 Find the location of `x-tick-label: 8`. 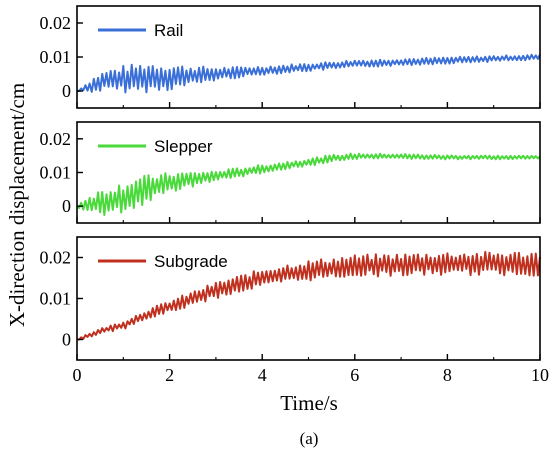

x-tick-label: 8 is located at coordinates (447, 375).